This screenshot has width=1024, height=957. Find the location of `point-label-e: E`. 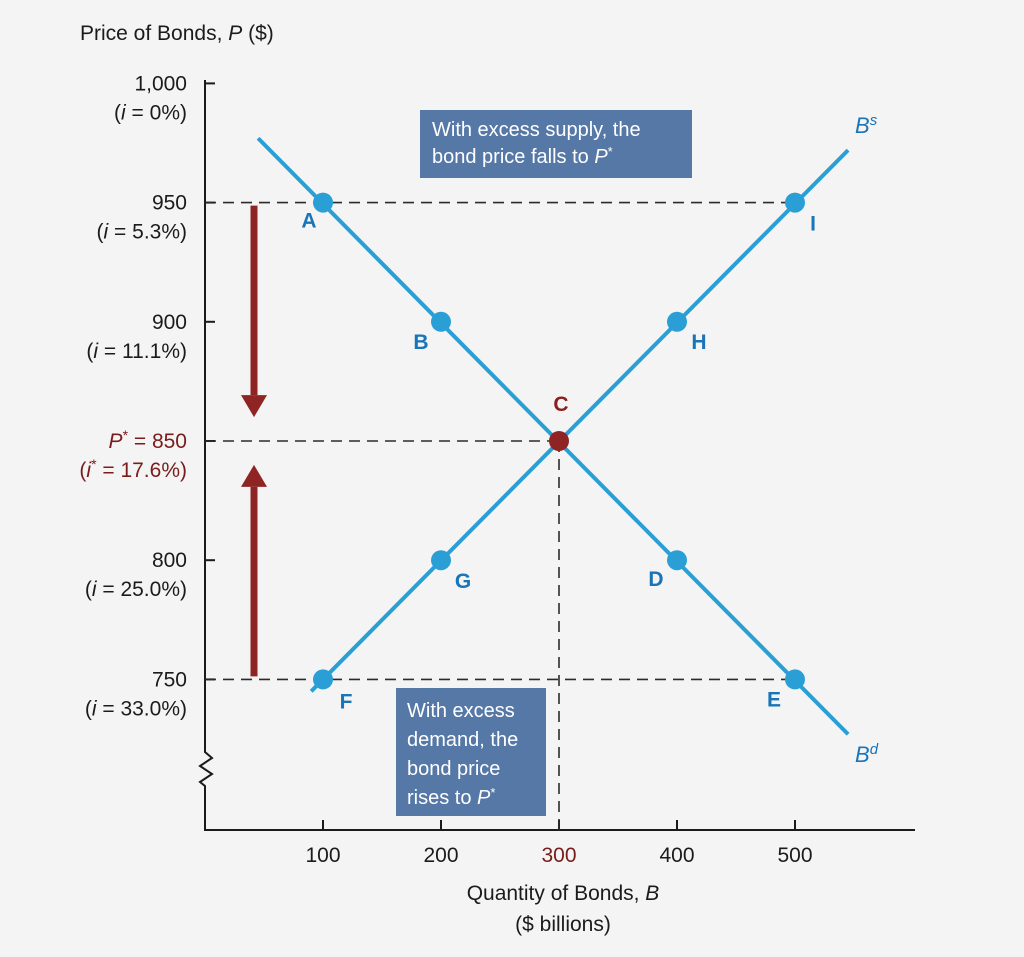

point-label-e: E is located at coordinates (774, 699).